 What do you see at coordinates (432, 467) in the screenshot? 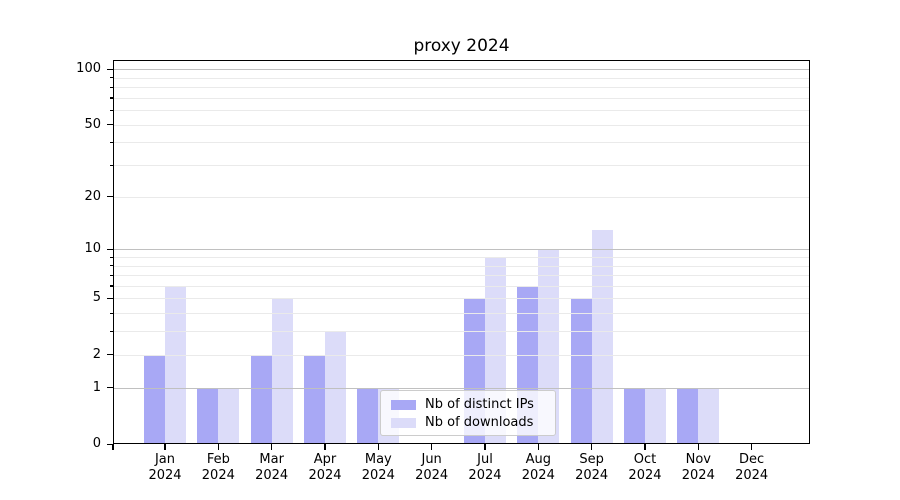
I see `x-axis-tick-label: Jun 2024` at bounding box center [432, 467].